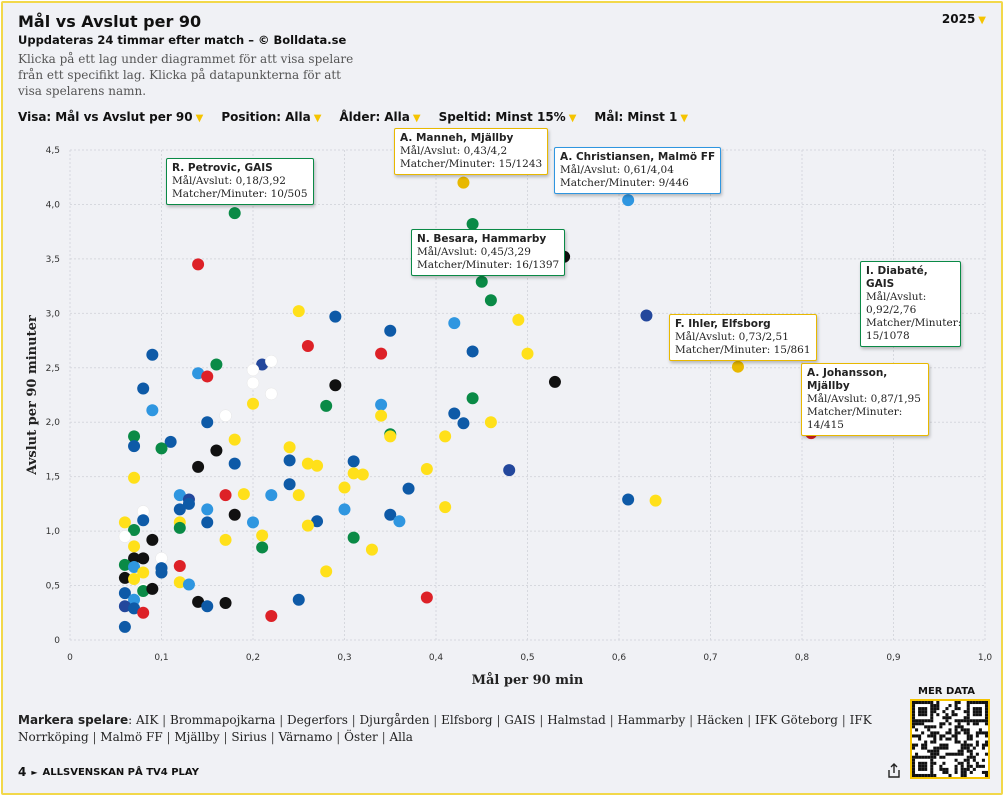 The width and height of the screenshot is (1004, 796). What do you see at coordinates (445, 728) in the screenshot?
I see `team-link: IFK Norrköping` at bounding box center [445, 728].